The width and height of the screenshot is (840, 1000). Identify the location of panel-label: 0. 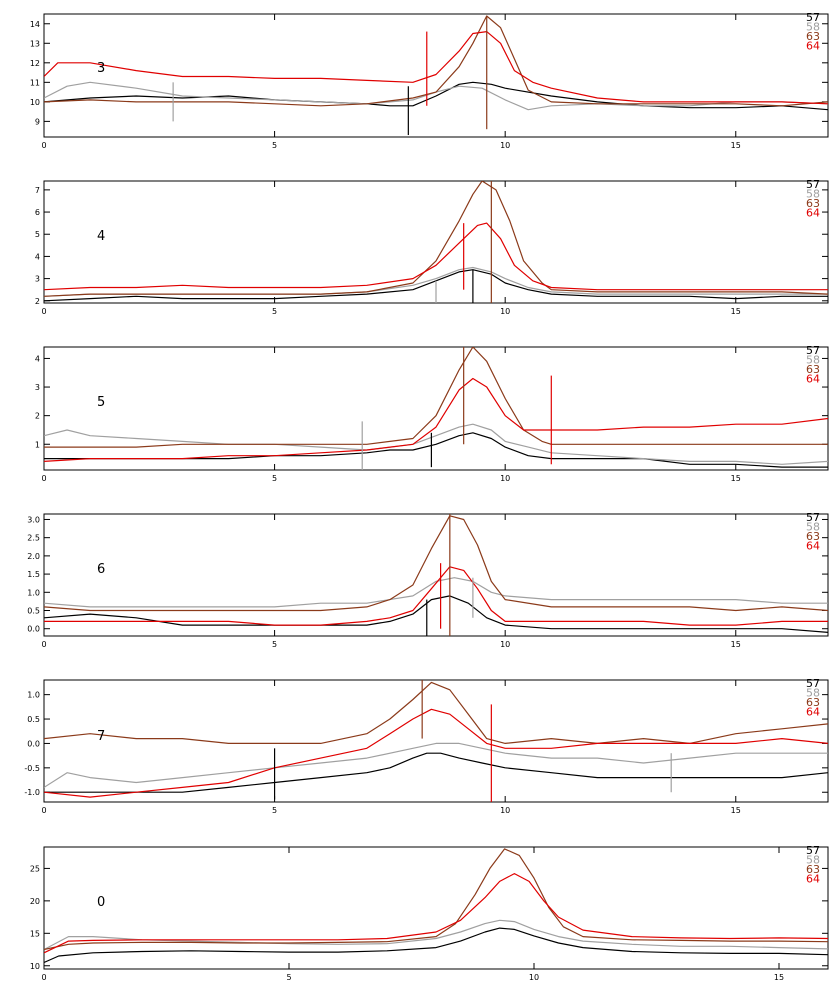
(101, 902).